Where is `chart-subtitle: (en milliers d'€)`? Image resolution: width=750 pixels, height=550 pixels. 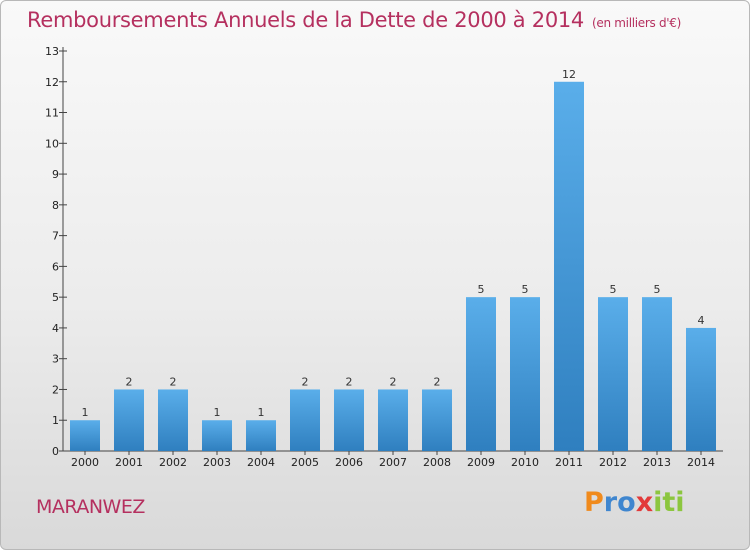
chart-subtitle: (en milliers d'€) is located at coordinates (637, 23).